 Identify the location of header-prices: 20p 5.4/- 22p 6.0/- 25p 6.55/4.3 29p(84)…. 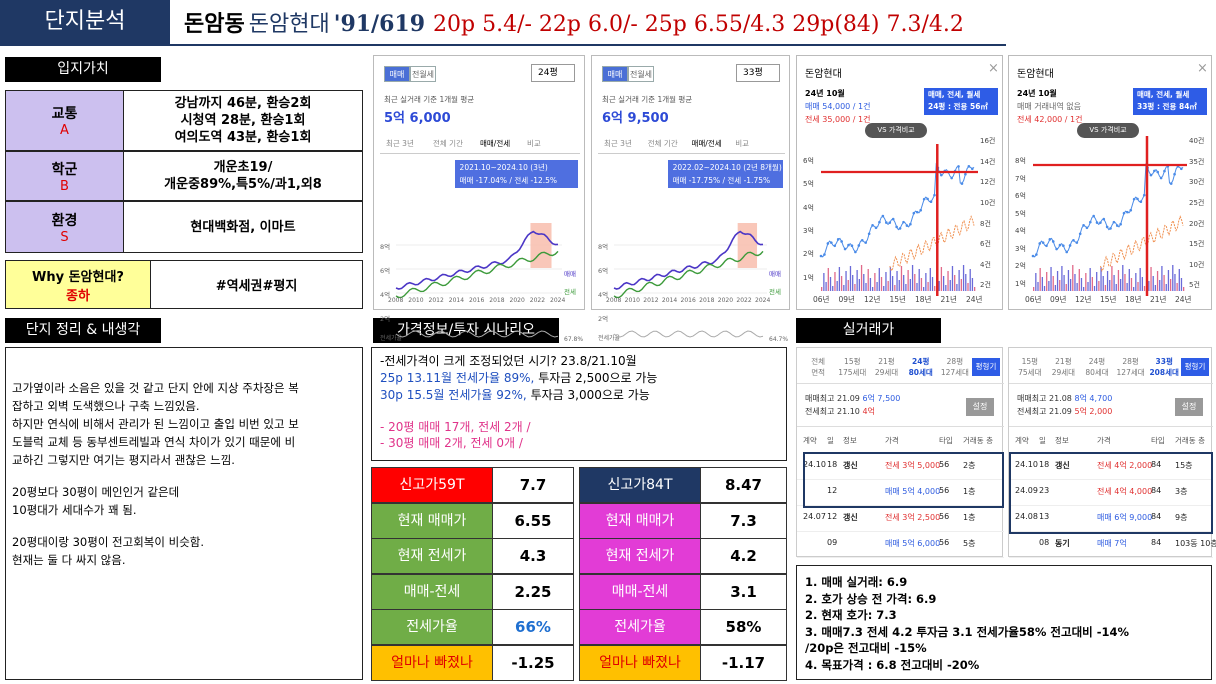
(698, 24).